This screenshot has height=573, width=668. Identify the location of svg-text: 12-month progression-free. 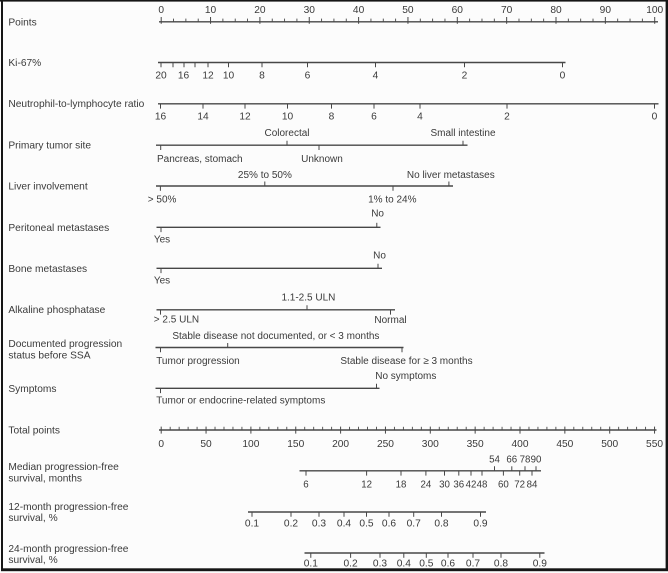
(68, 507).